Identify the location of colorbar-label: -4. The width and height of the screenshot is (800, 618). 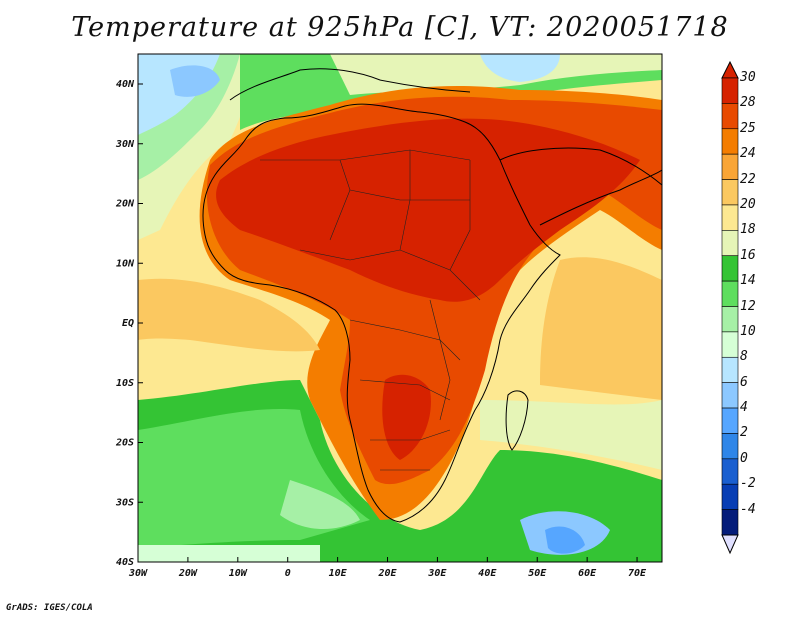
(748, 509).